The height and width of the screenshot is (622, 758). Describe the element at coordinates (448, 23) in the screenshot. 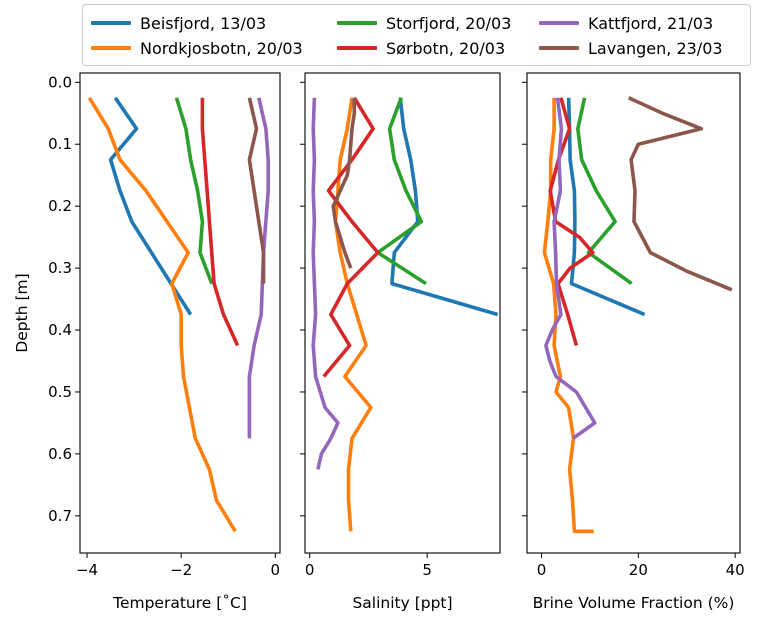

I see `legend-label: Storfjord, 20/03` at that location.